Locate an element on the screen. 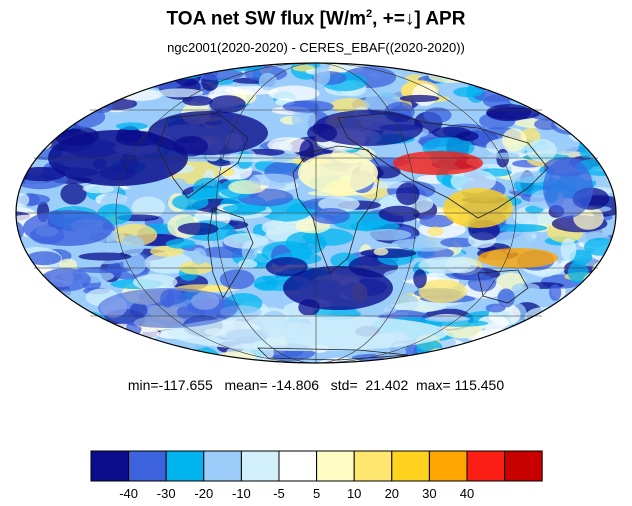  plot-title: TOA net SW flux [W/m2, +=↓] APR is located at coordinates (316, 19).